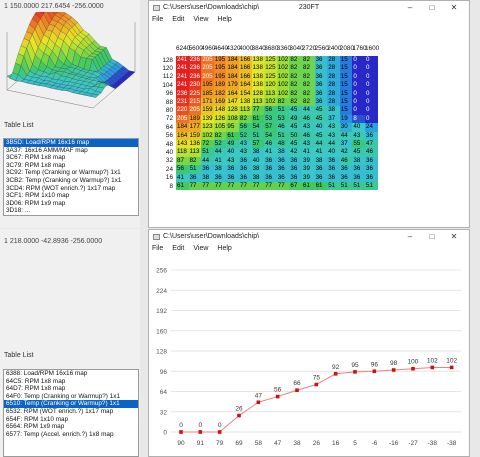 The height and width of the screenshot is (457, 480). What do you see at coordinates (232, 127) in the screenshot?
I see `map-cell: 95` at bounding box center [232, 127].